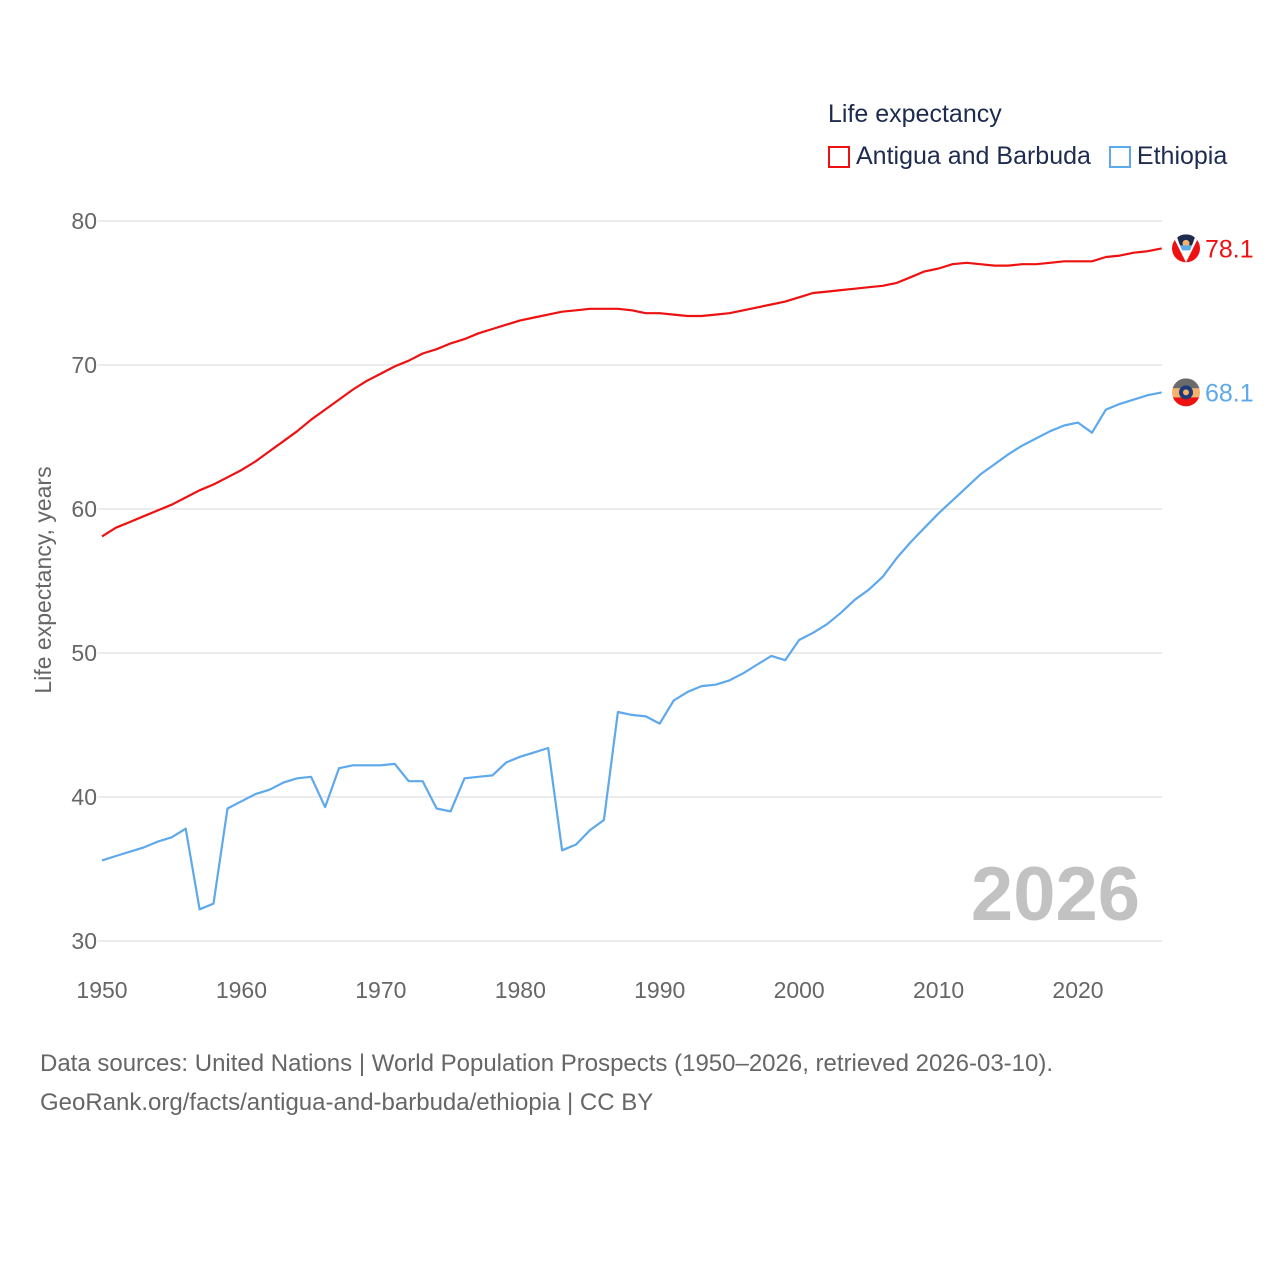 Image resolution: width=1280 pixels, height=1280 pixels. Describe the element at coordinates (1186, 248) in the screenshot. I see `antigua-flag-icon` at that location.